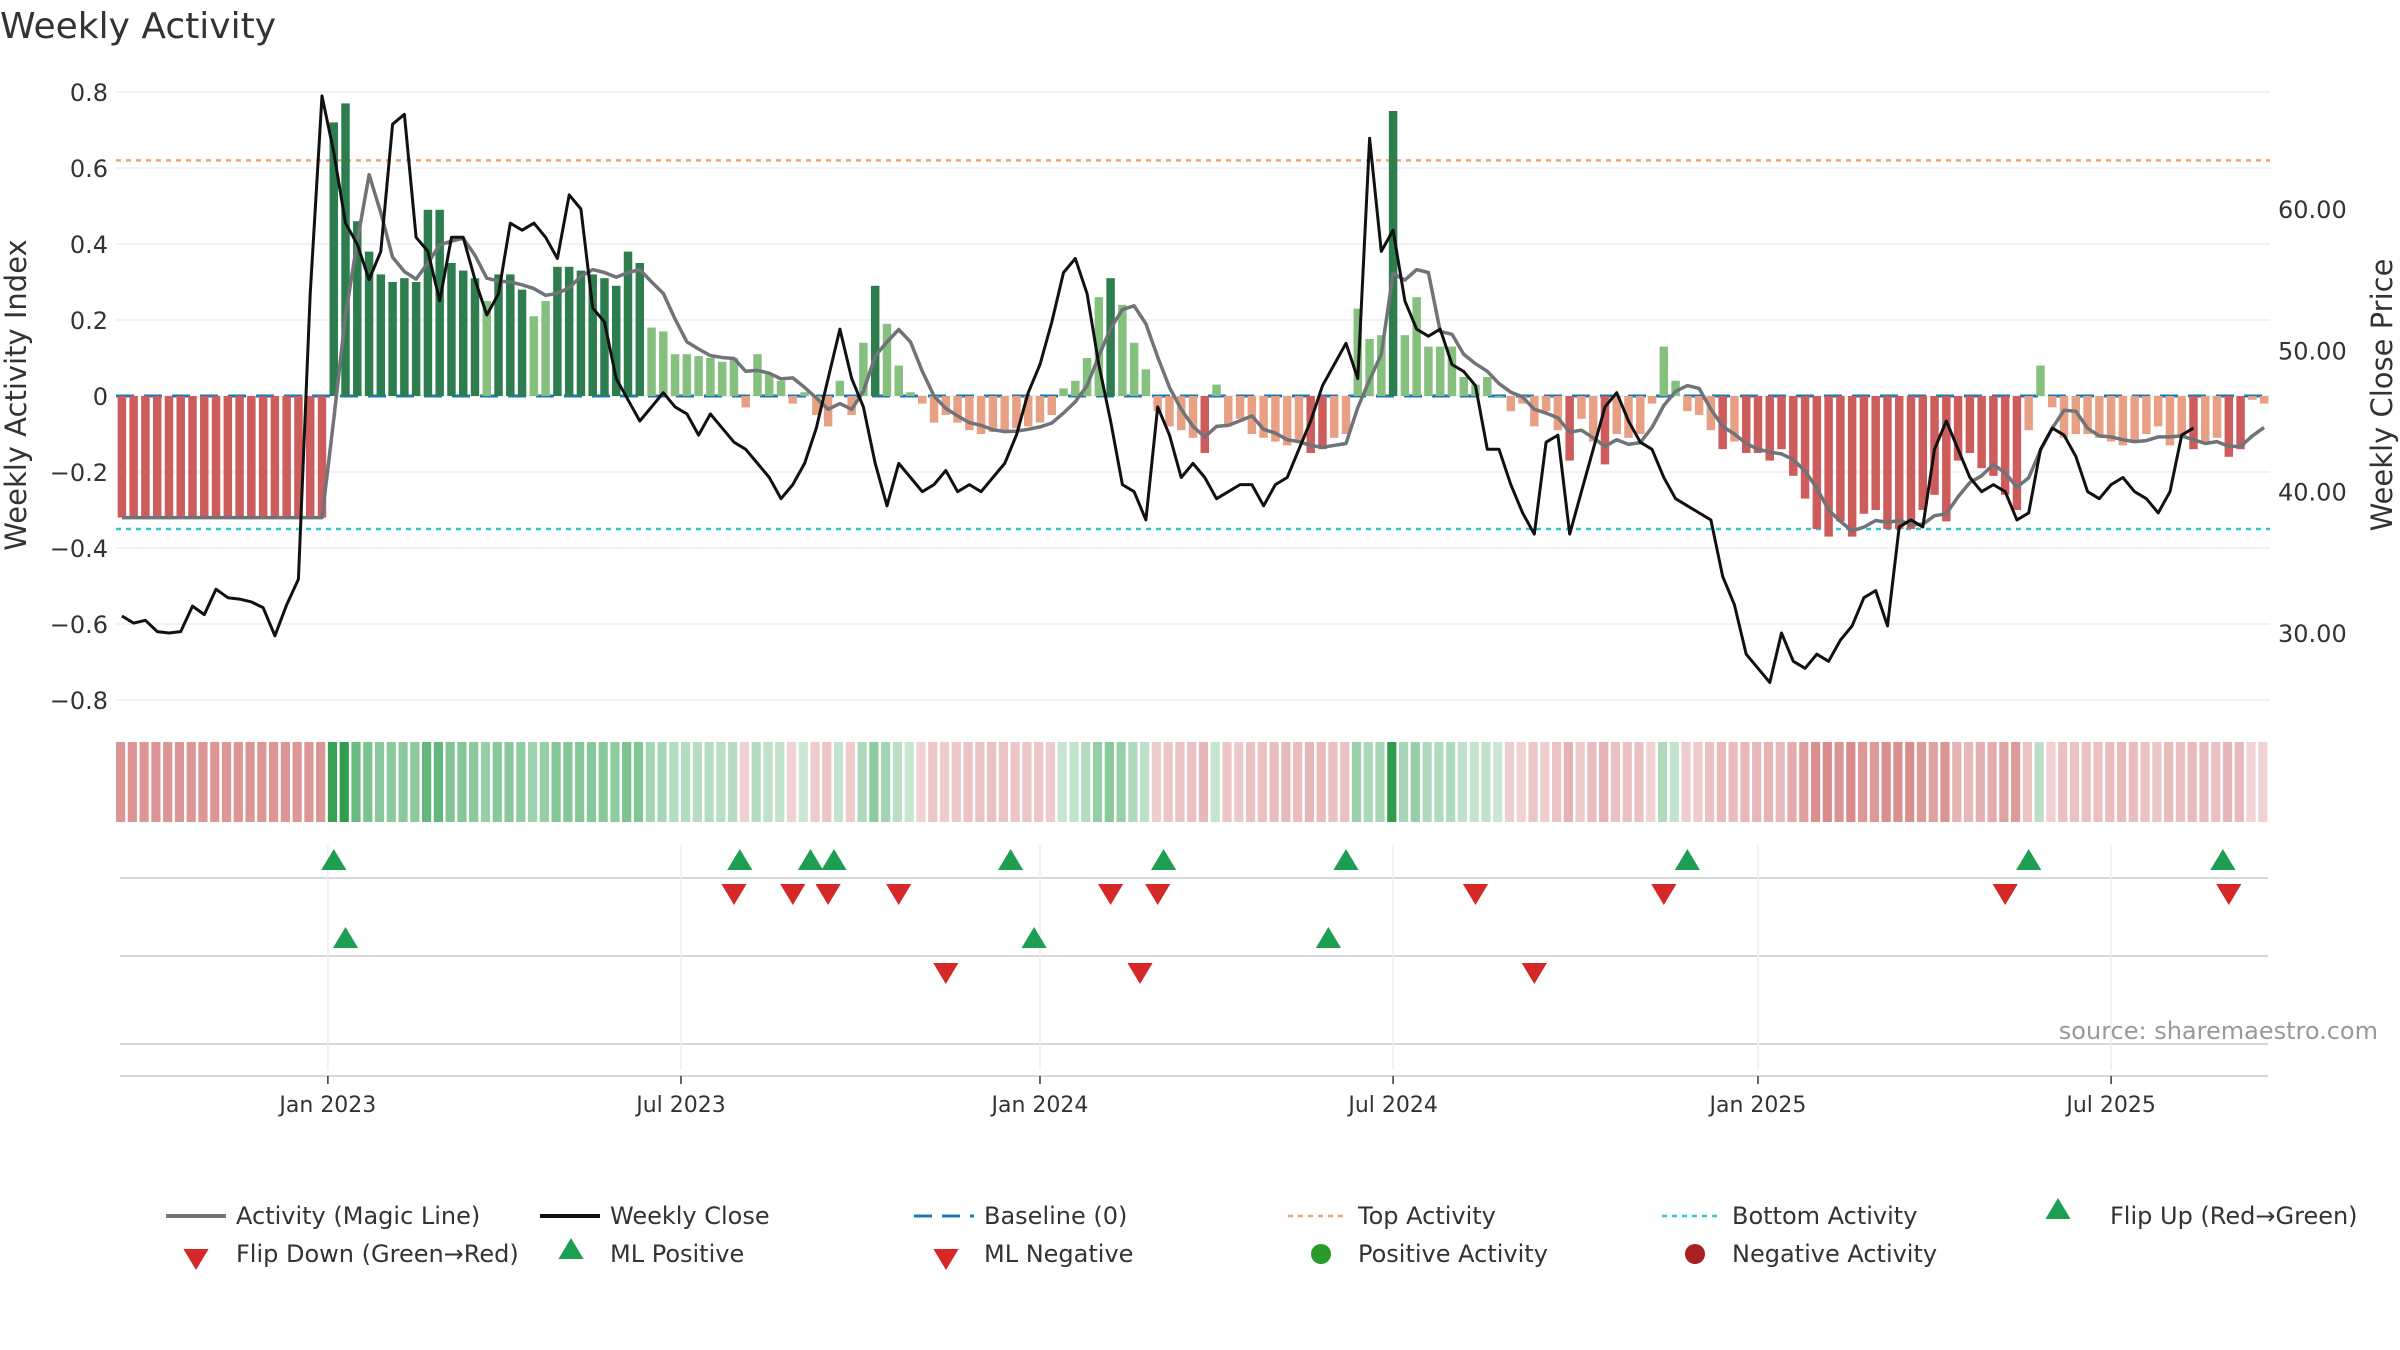  I want to click on legend-label: ML Negative, so click(1058, 1254).